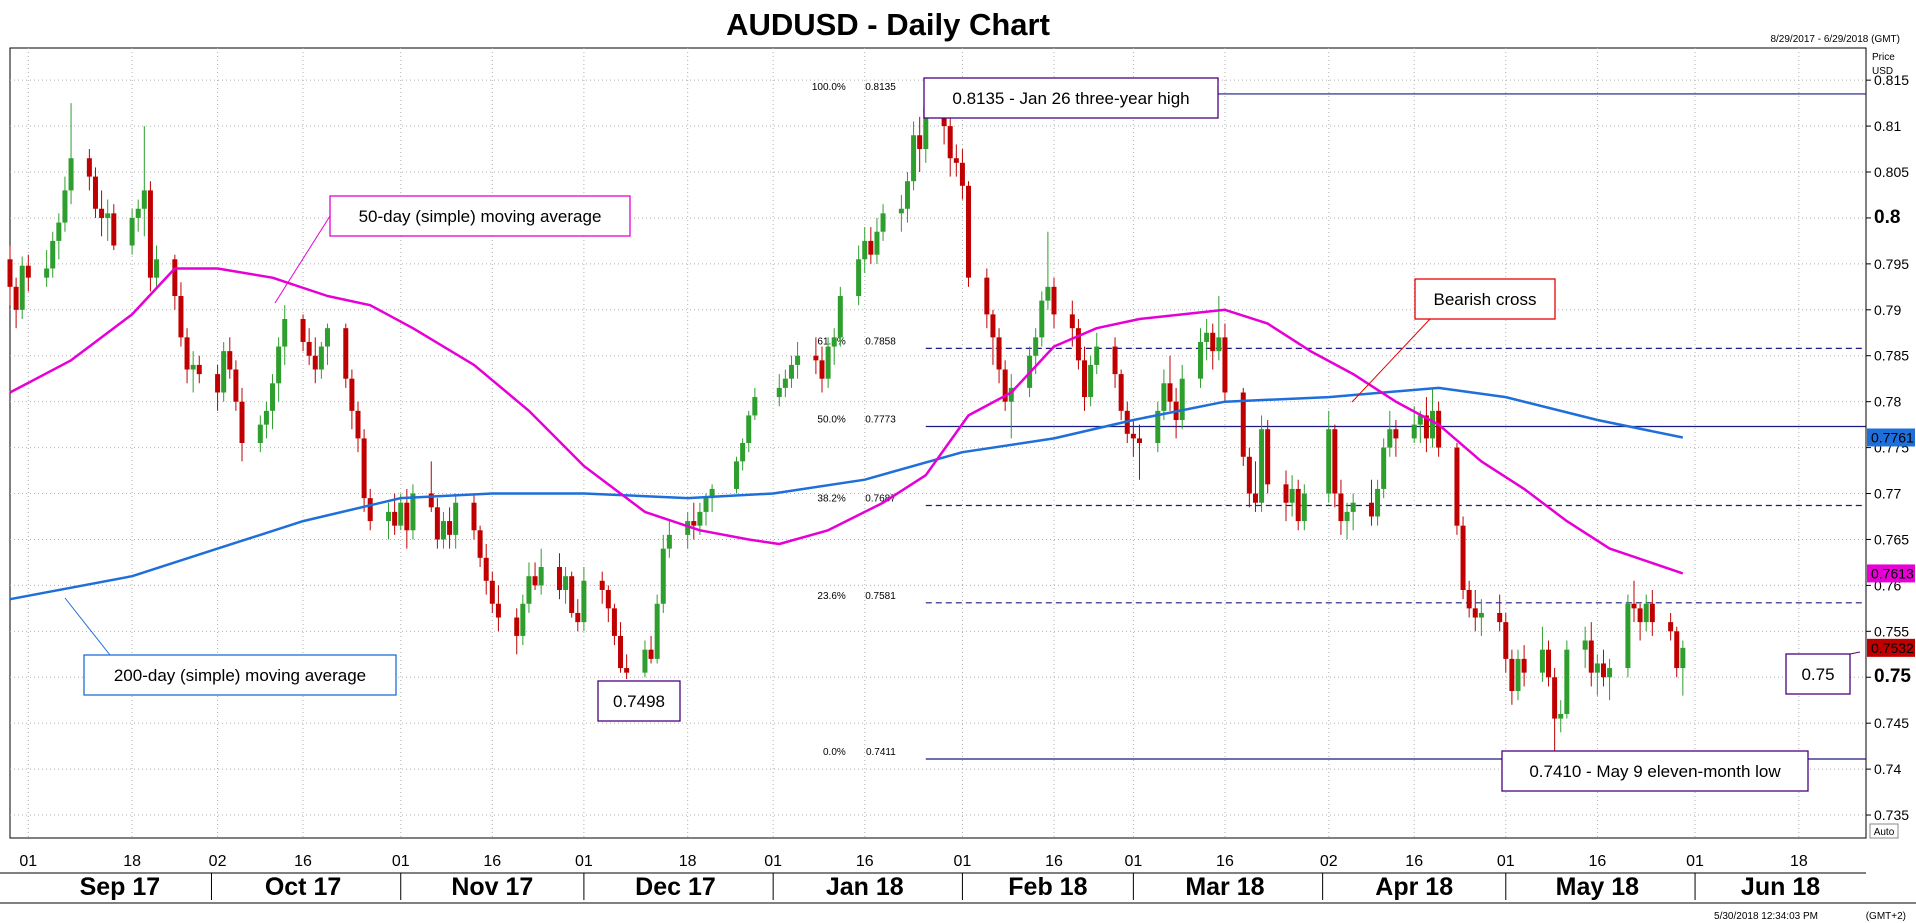 This screenshot has height=923, width=1916. I want to click on y-tick-label: 0.745, so click(1891, 723).